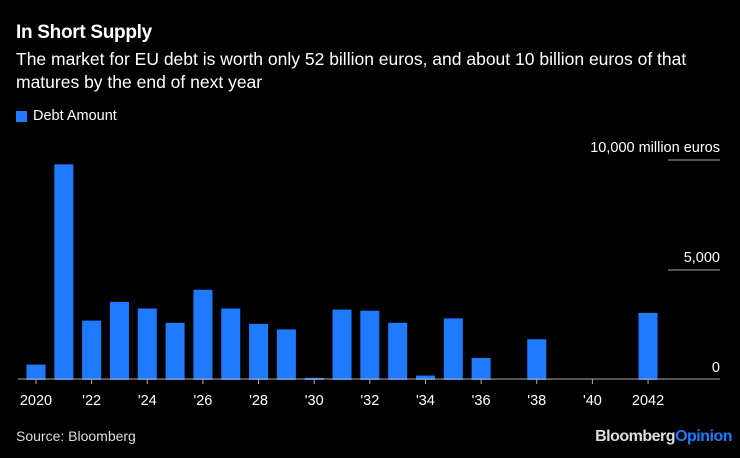  I want to click on x-tick-label: '22, so click(91, 401).